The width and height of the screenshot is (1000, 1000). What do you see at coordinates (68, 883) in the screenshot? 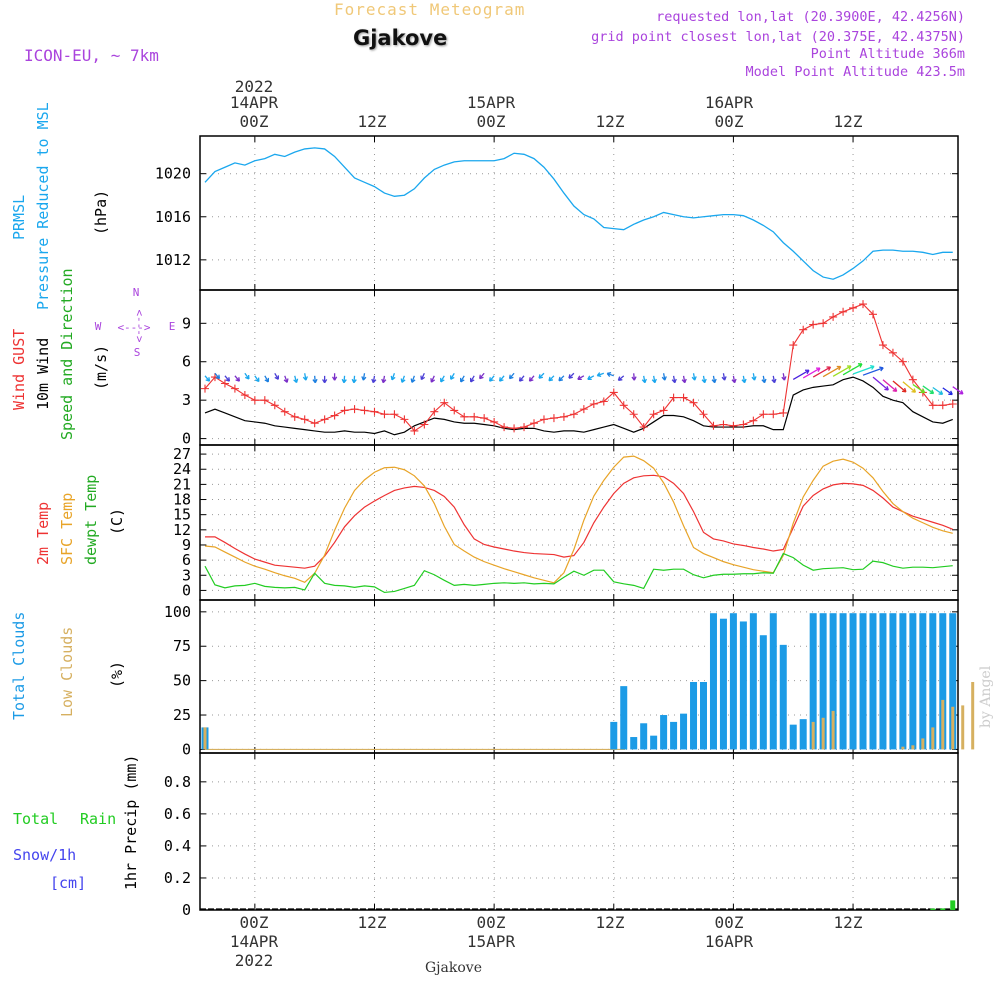
I see `precip-snow-unit: [cm]` at bounding box center [68, 883].